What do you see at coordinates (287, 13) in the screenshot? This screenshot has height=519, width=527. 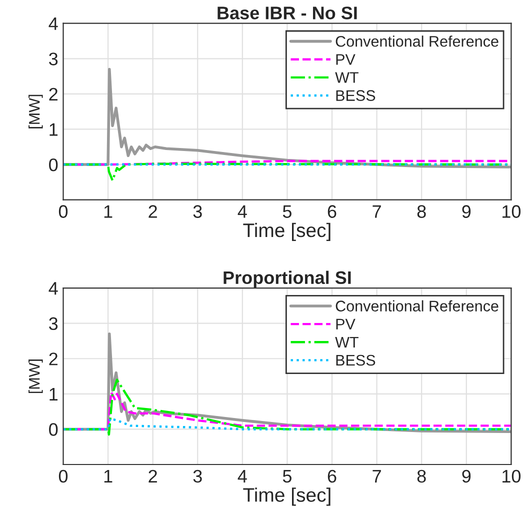 I see `chart-title: Base IBR - No SI` at bounding box center [287, 13].